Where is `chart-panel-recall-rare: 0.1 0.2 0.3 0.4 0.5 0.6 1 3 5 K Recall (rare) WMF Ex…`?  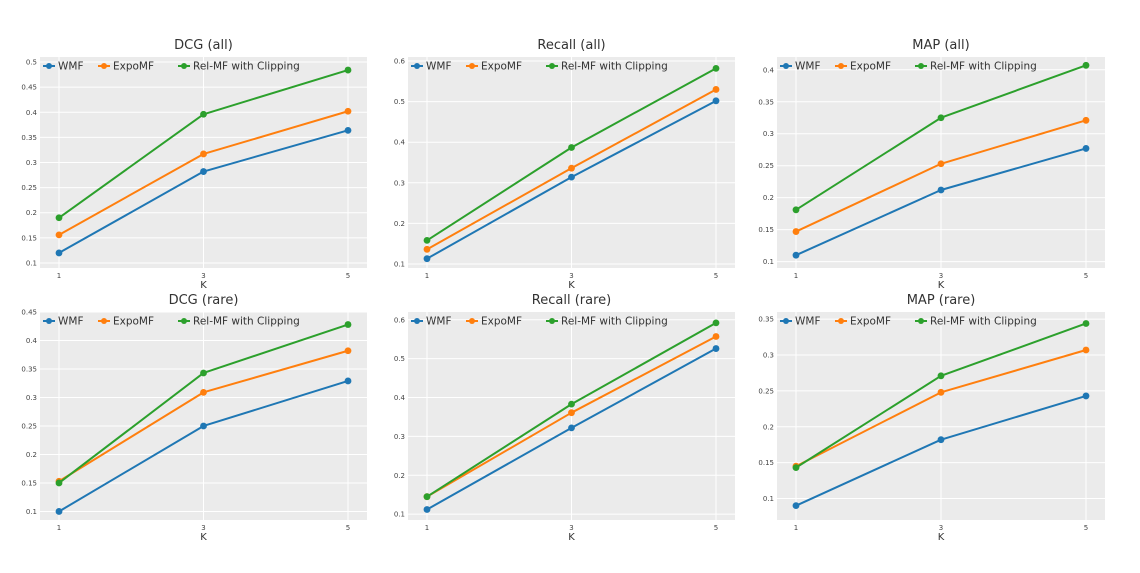 chart-panel-recall-rare: 0.1 0.2 0.3 0.4 0.5 0.6 1 3 5 K Recall (rare) WMF Ex… is located at coordinates (564, 418).